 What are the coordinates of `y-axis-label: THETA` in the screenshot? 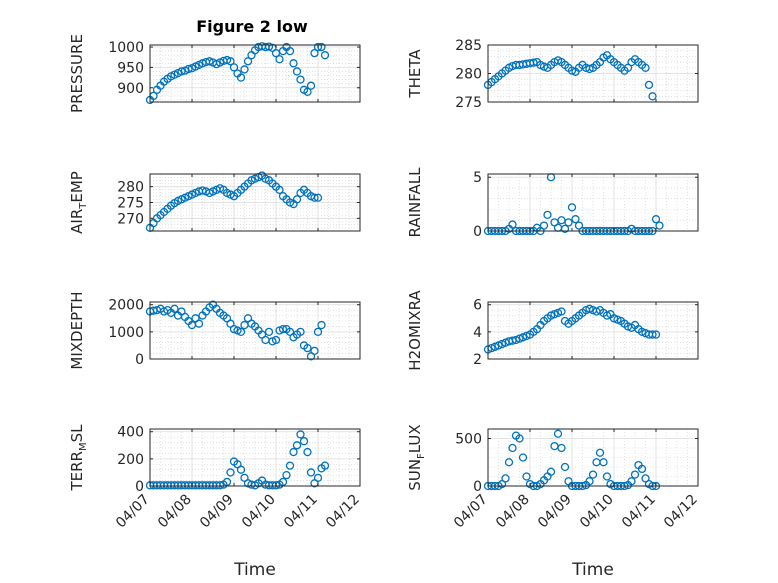 It's located at (415, 74).